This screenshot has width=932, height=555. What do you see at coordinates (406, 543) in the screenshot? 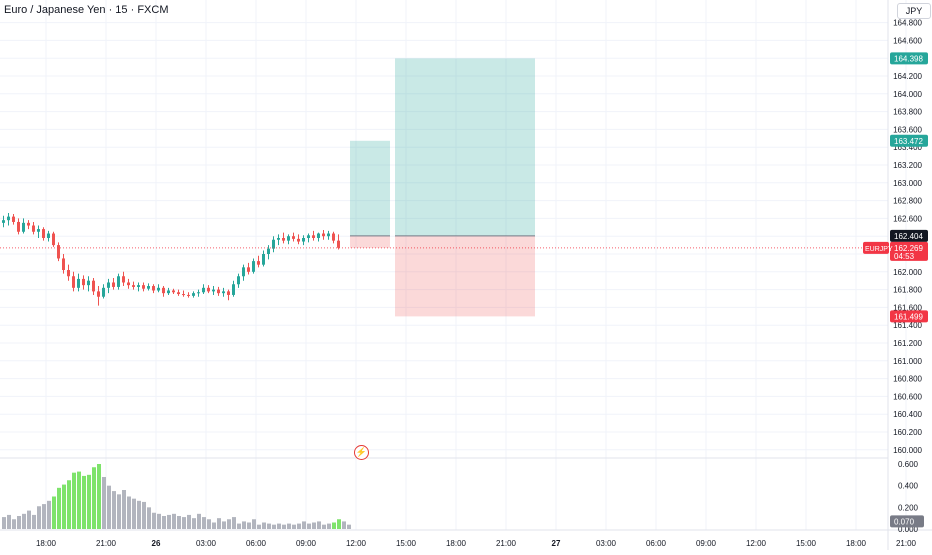
I see `time-tick-label: 15:00` at bounding box center [406, 543].